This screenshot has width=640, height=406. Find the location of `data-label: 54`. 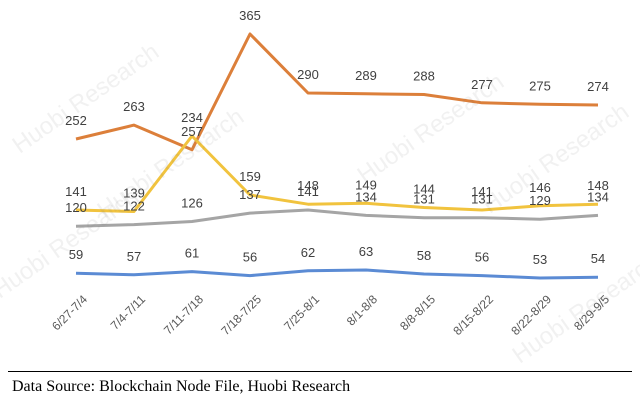

data-label: 54 is located at coordinates (598, 258).